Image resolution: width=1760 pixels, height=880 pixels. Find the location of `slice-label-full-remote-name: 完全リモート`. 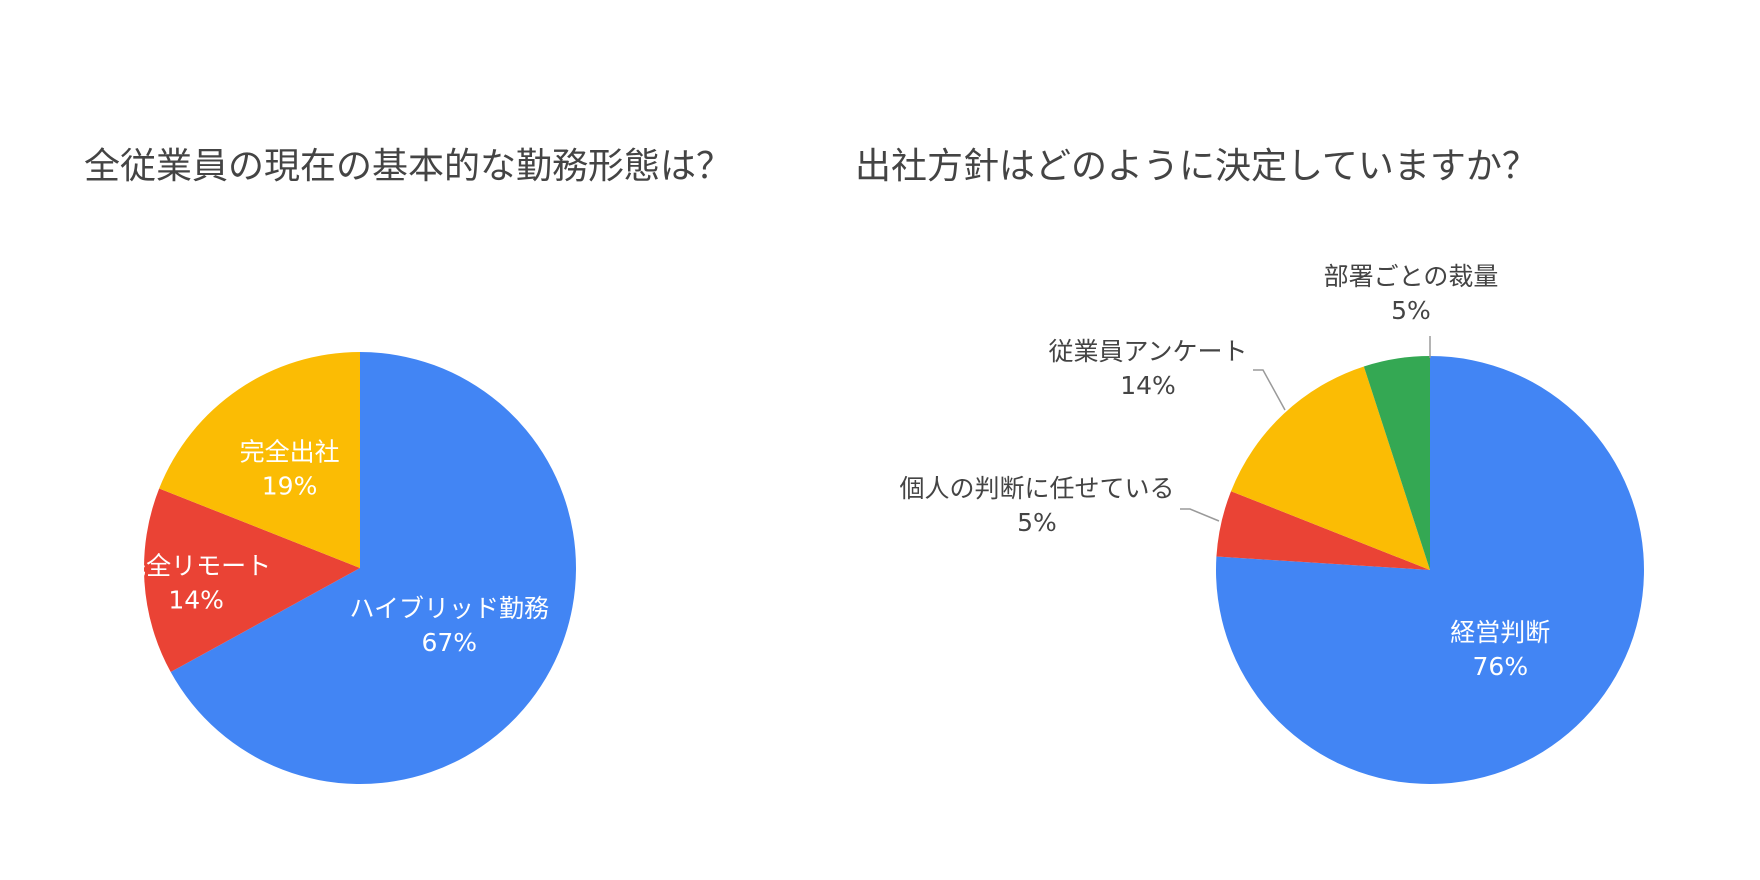

slice-label-full-remote-name: 完全リモート is located at coordinates (196, 565).